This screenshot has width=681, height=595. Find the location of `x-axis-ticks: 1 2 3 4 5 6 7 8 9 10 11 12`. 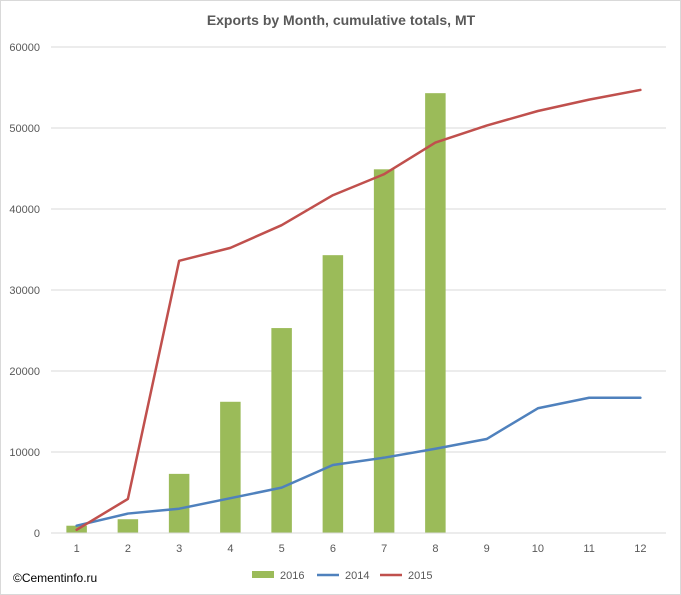

x-axis-ticks: 1 2 3 4 5 6 7 8 9 10 11 12 is located at coordinates (360, 549).